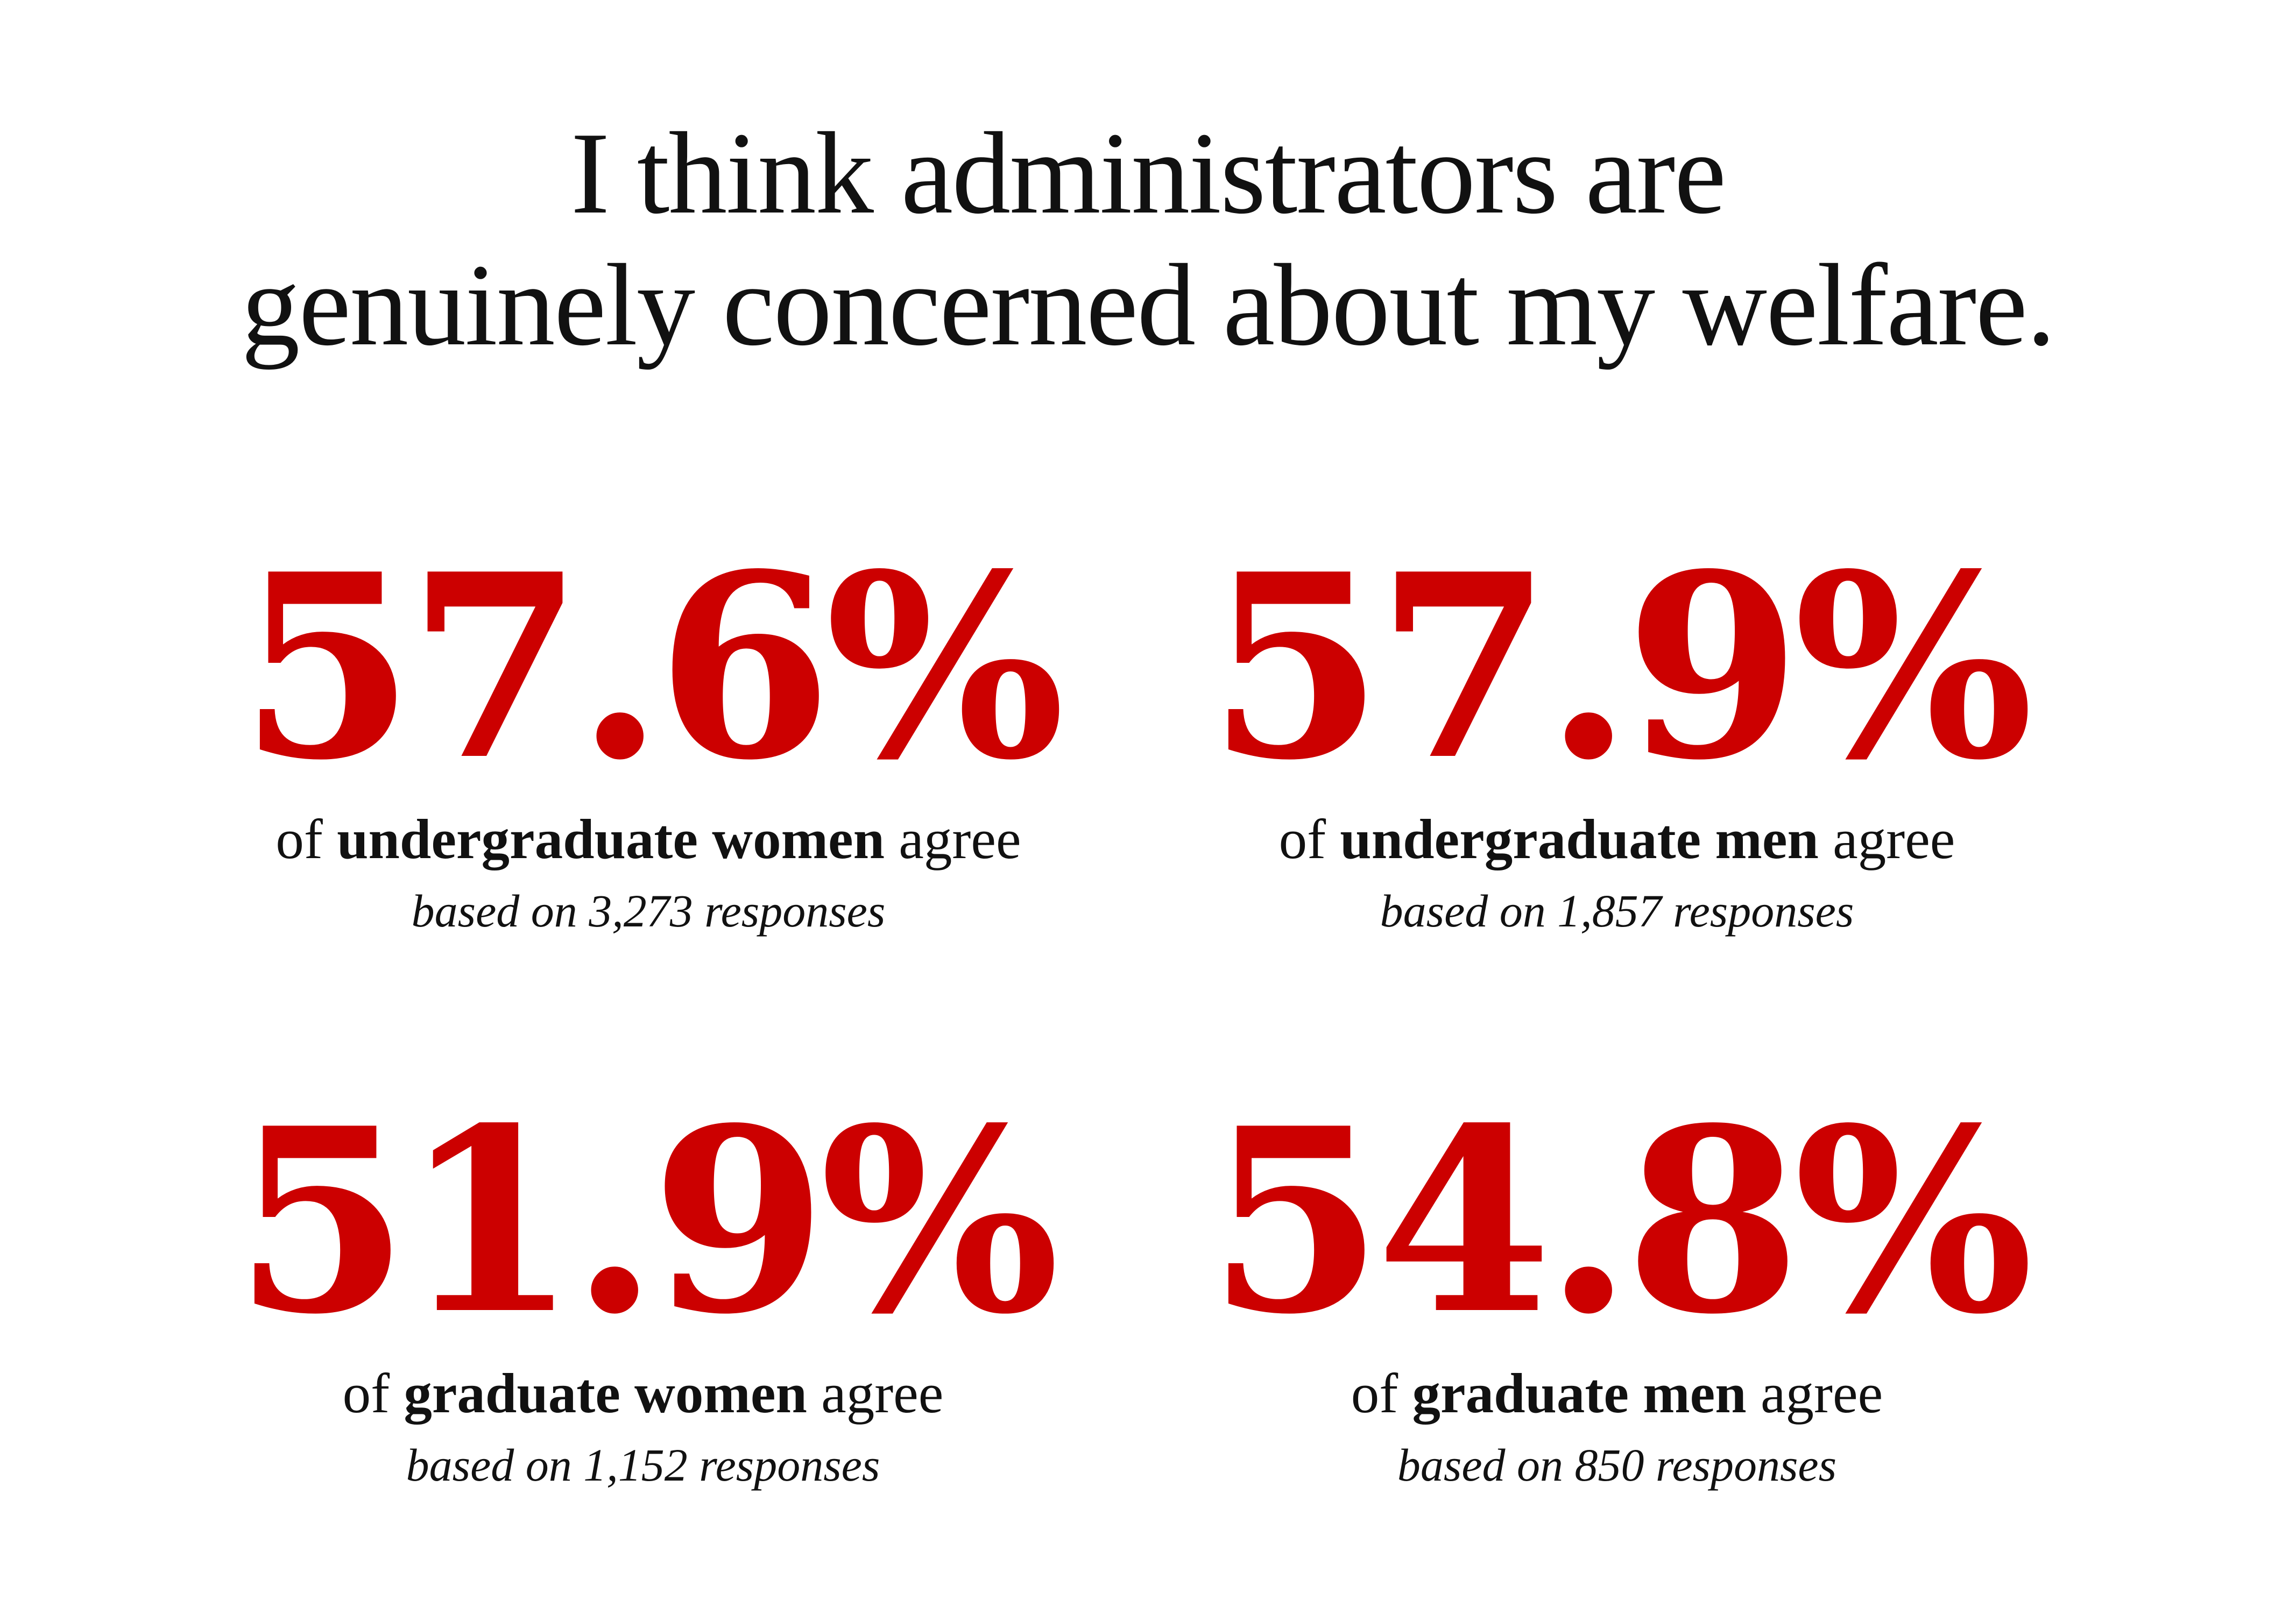 This screenshot has height=1614, width=2296. I want to click on stat-basis: based on 1,857 responses, so click(1617, 911).